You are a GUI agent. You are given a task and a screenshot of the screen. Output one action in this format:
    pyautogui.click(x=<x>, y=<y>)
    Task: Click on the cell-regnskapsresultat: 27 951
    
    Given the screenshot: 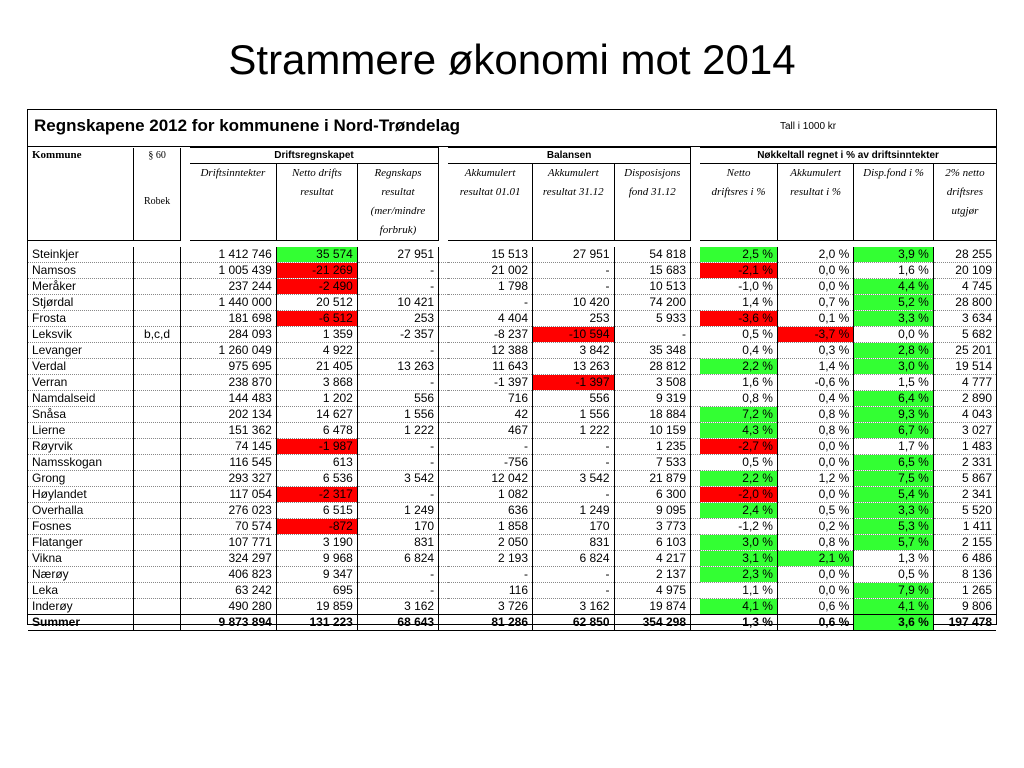 What is the action you would take?
    pyautogui.click(x=398, y=255)
    